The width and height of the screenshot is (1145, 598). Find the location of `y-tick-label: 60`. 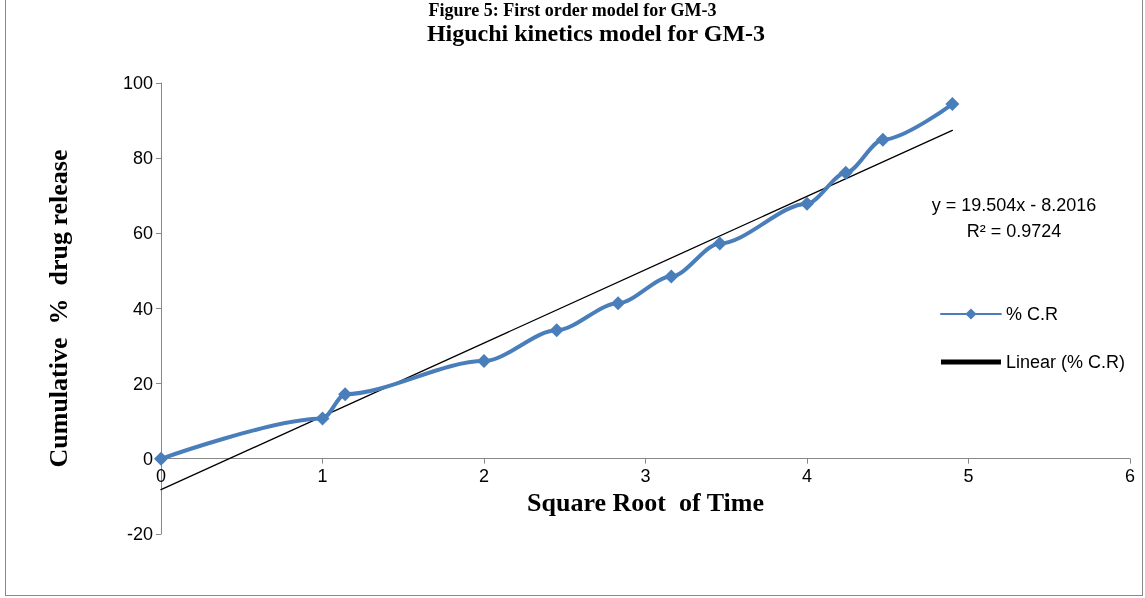

y-tick-label: 60 is located at coordinates (142, 233).